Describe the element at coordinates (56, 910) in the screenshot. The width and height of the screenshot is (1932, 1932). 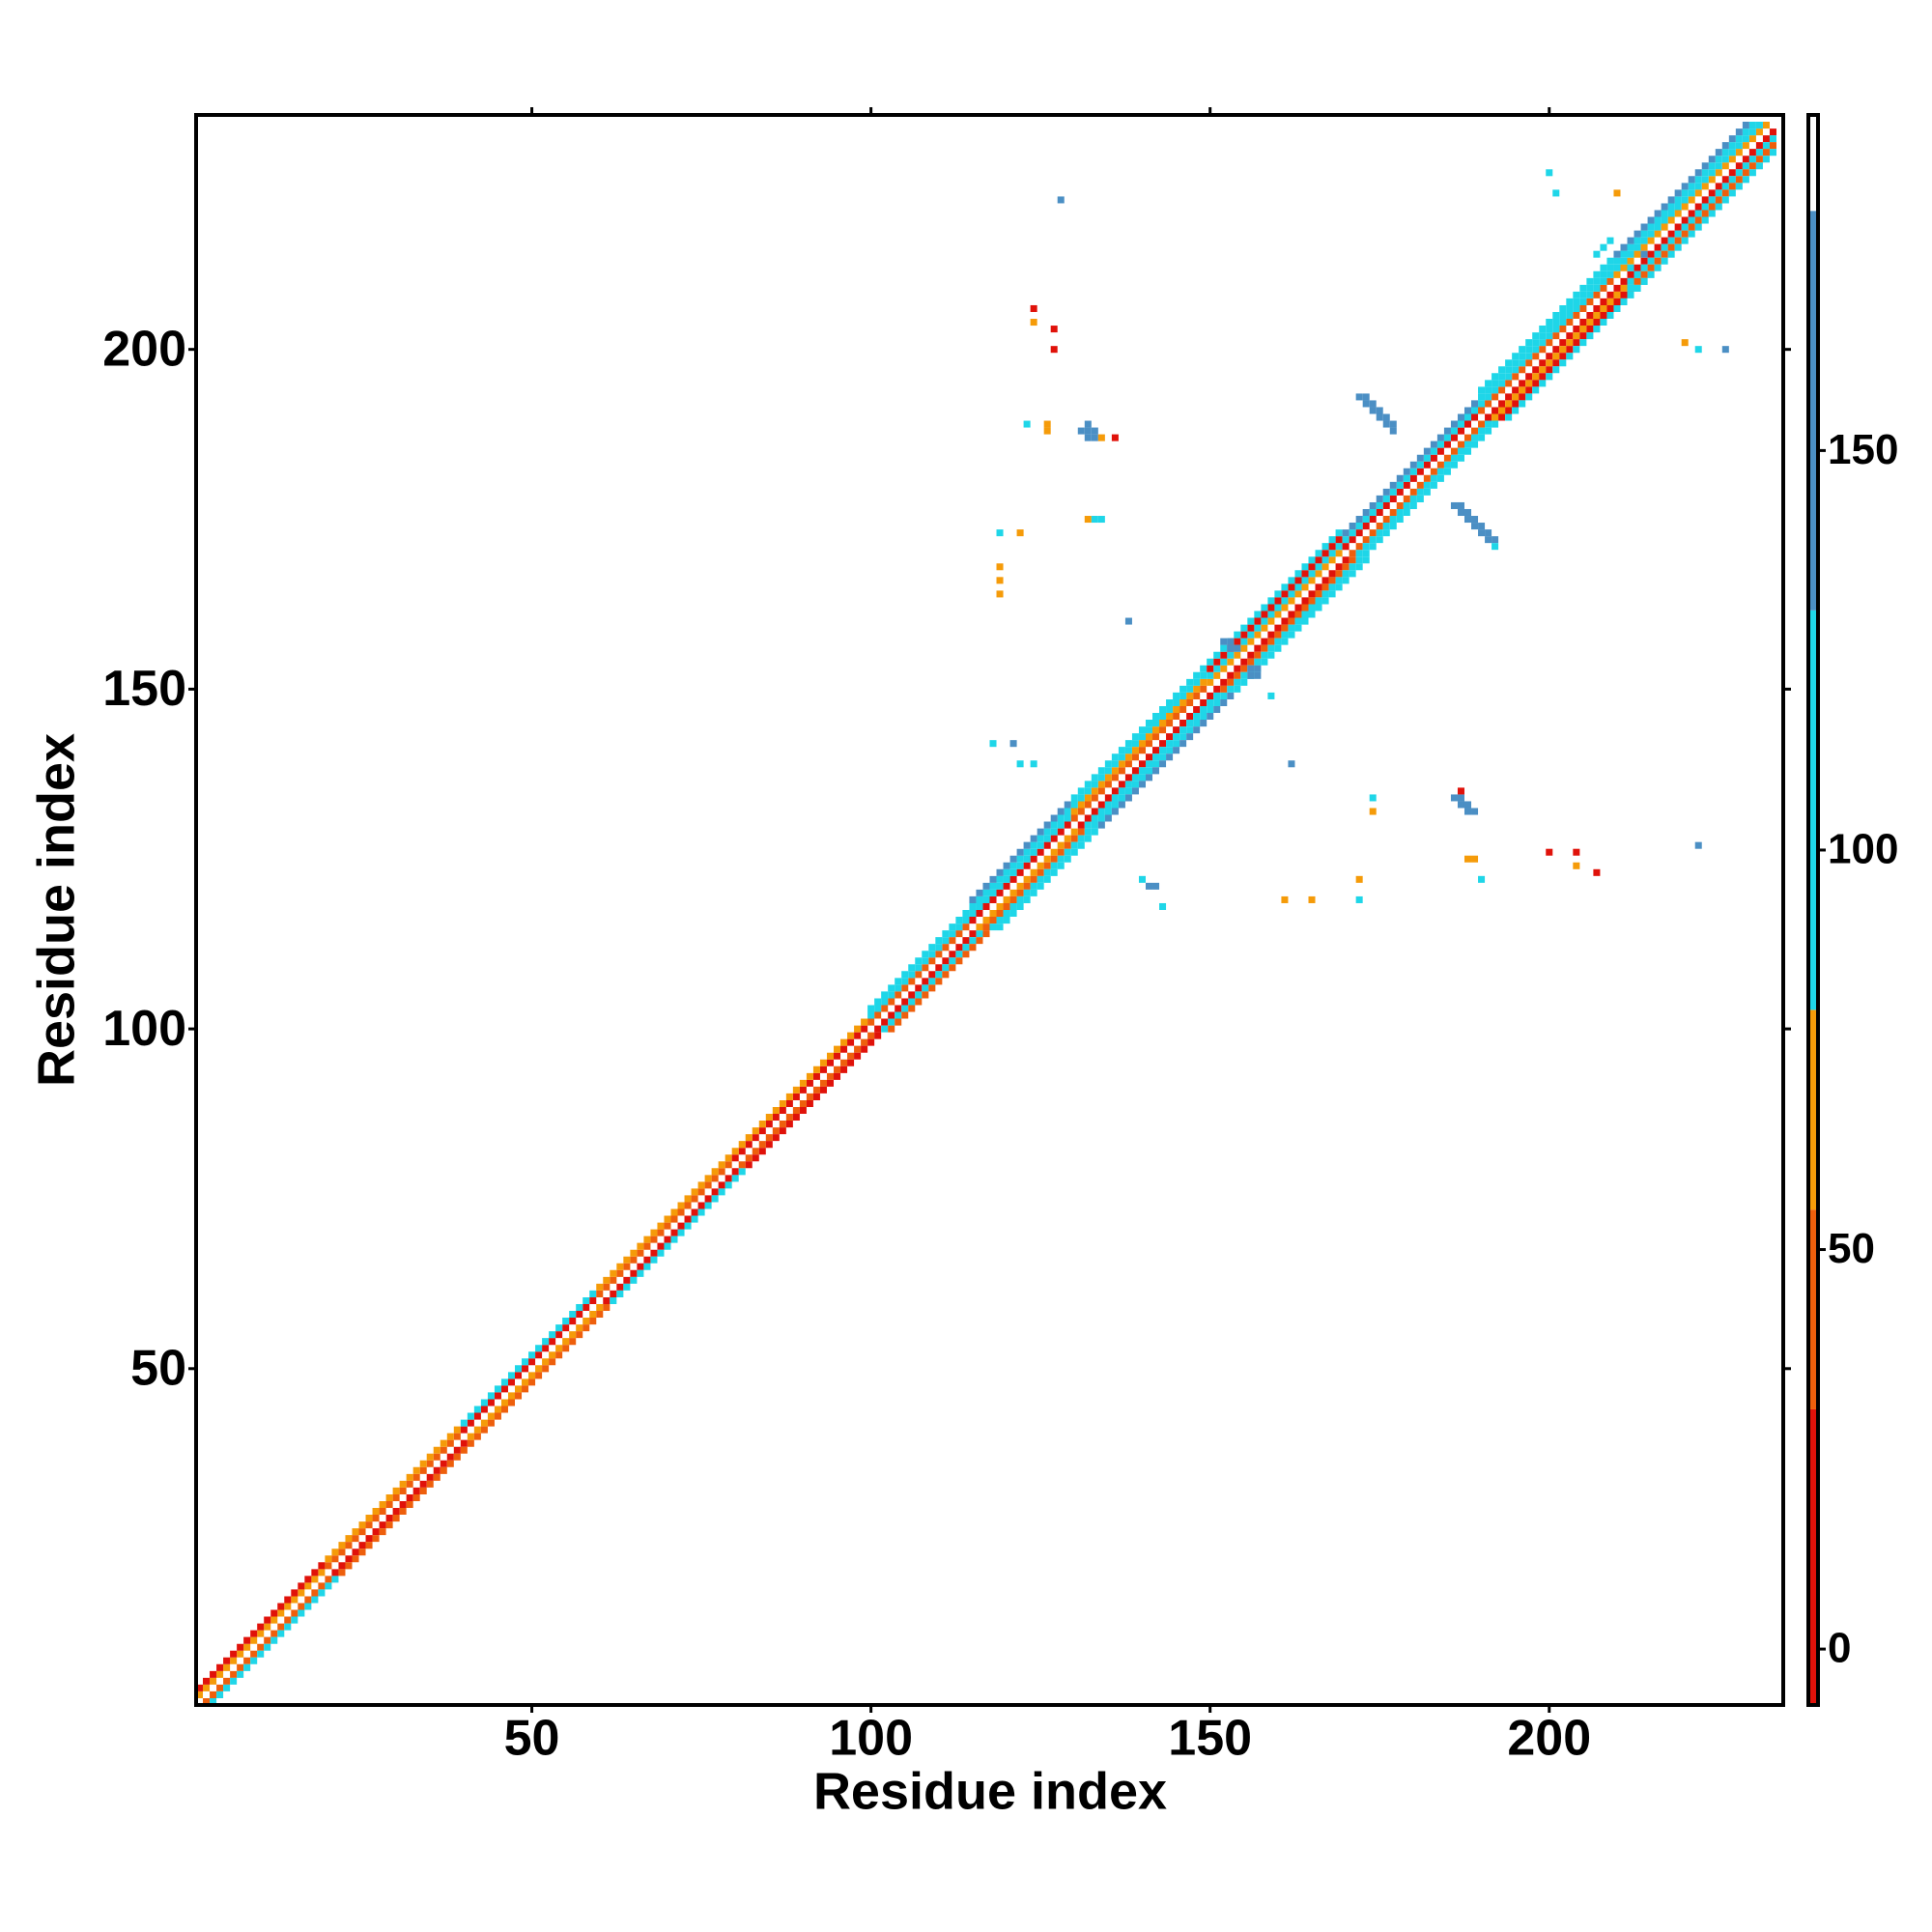
I see `y-axis-title: Residue index` at that location.